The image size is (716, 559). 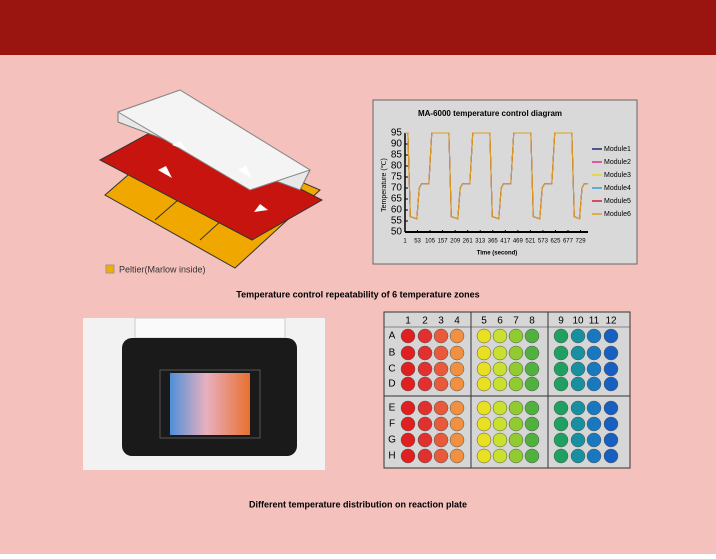 I want to click on column-label: 4, so click(x=457, y=321).